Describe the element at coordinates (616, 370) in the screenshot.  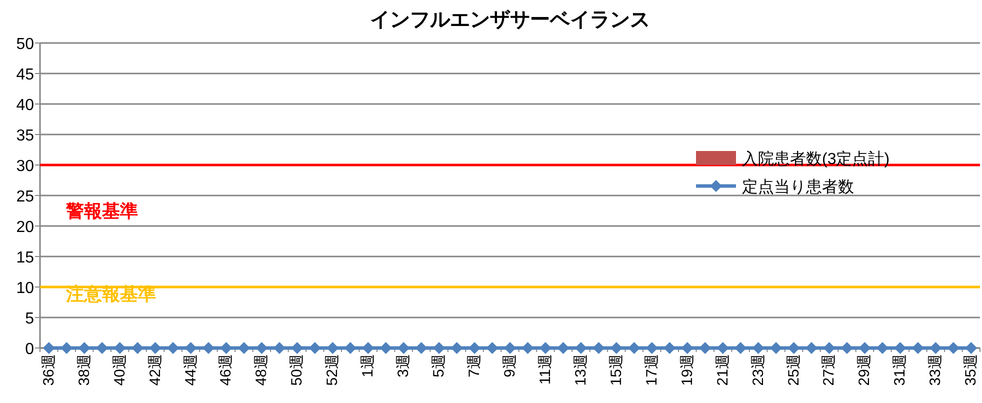
I see `x-tick-label: 15週` at that location.